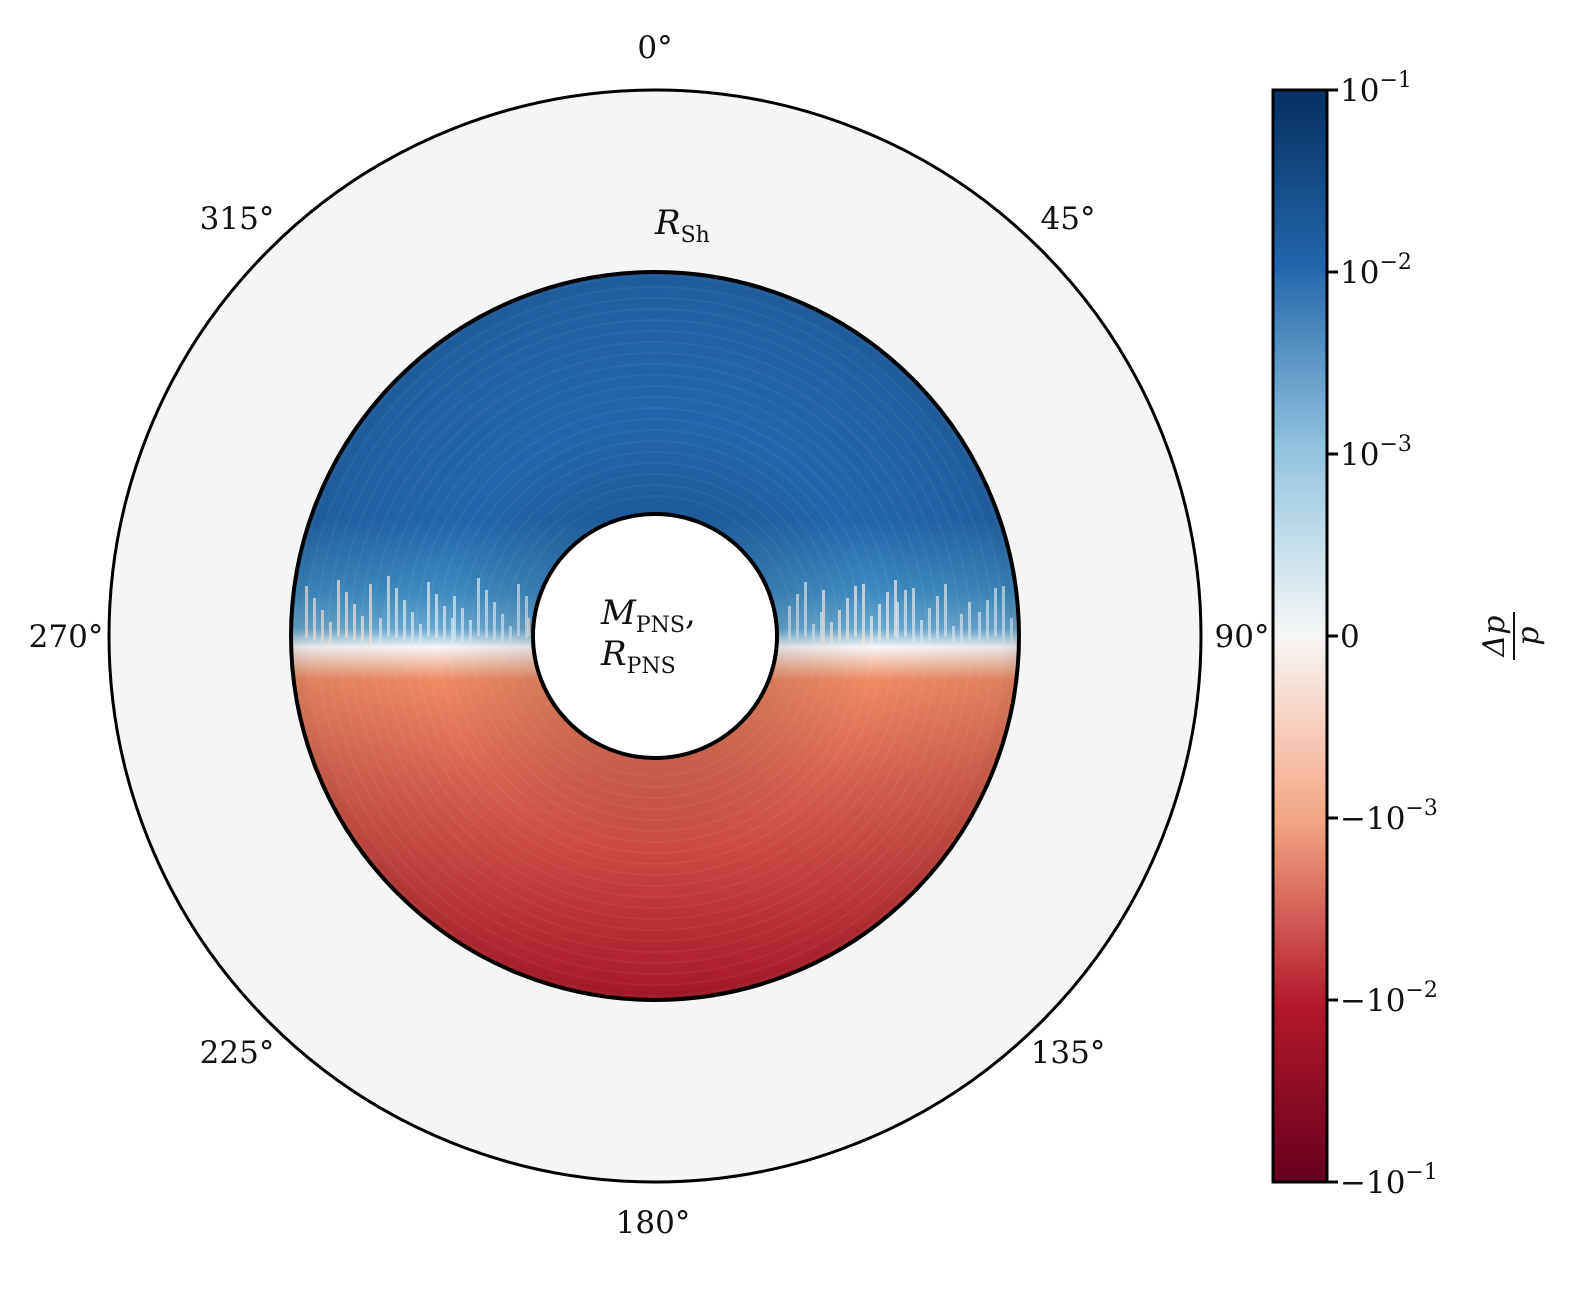 This screenshot has width=1596, height=1293. I want to click on angle-tick-90: 90°, so click(1242, 637).